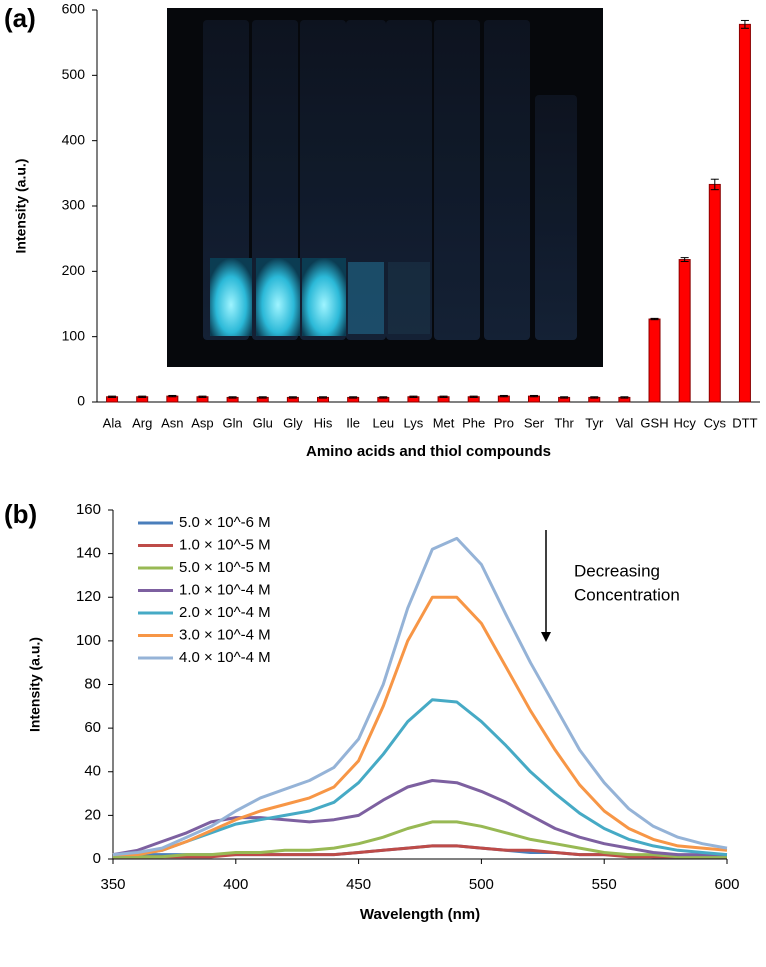  Describe the element at coordinates (624, 422) in the screenshot. I see `x-tick-label: Val` at that location.